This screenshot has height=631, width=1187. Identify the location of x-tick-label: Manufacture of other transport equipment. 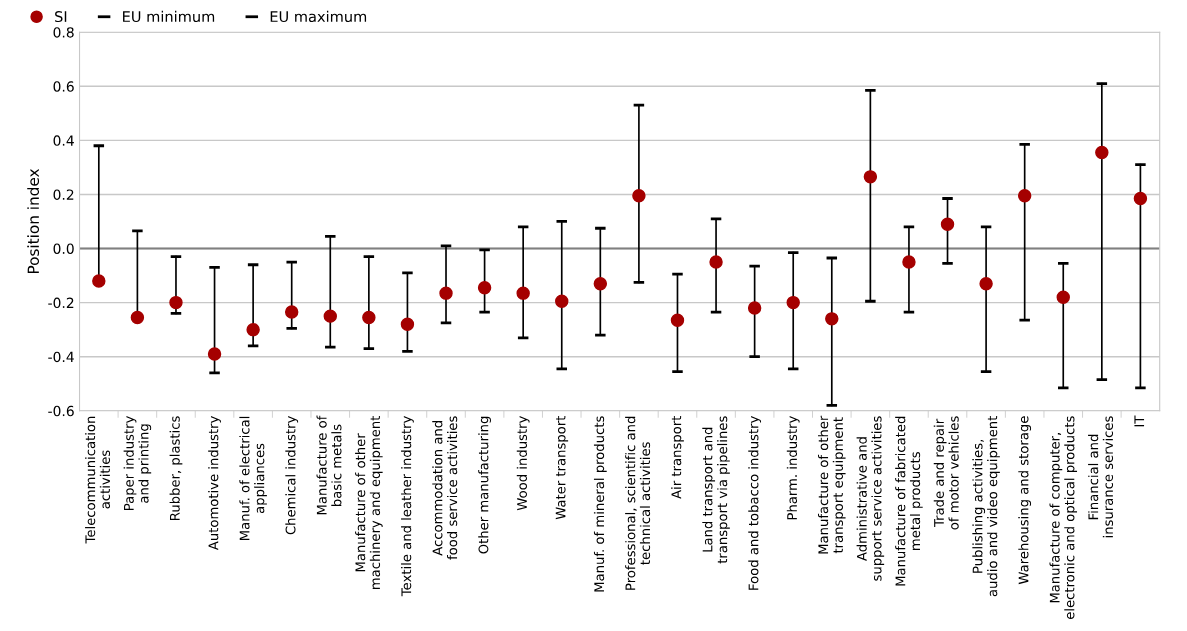
(832, 484).